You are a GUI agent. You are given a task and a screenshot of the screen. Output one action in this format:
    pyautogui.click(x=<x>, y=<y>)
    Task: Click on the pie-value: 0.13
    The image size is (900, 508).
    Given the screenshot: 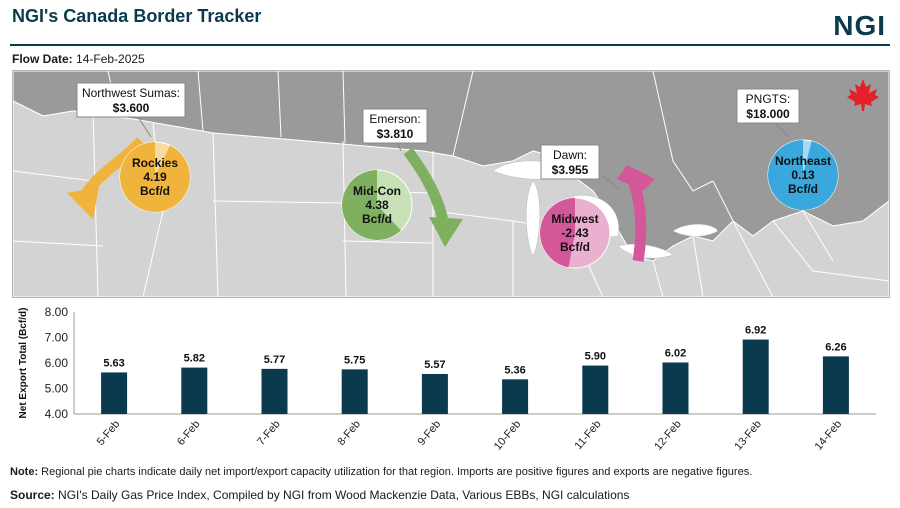 What is the action you would take?
    pyautogui.click(x=803, y=175)
    